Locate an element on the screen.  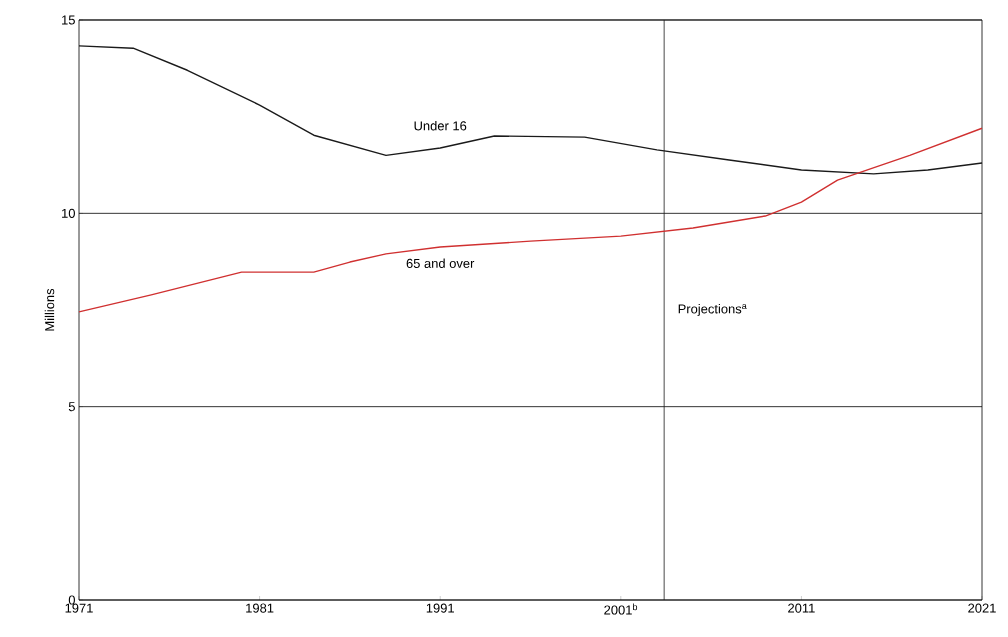
x-tick-label: 2001$^{b}$ is located at coordinates (621, 609).